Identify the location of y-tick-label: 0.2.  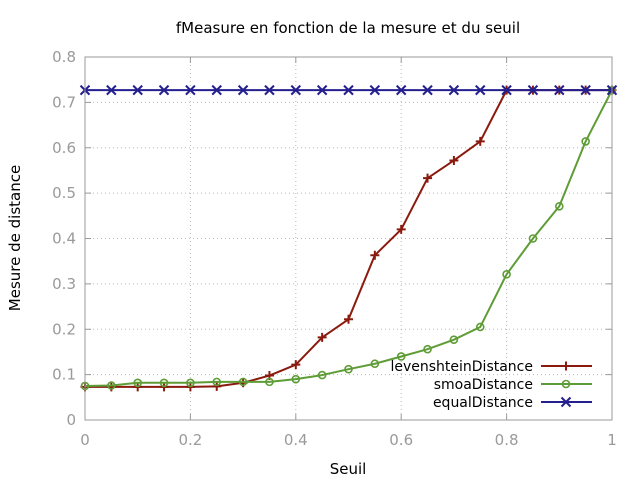
(64, 329).